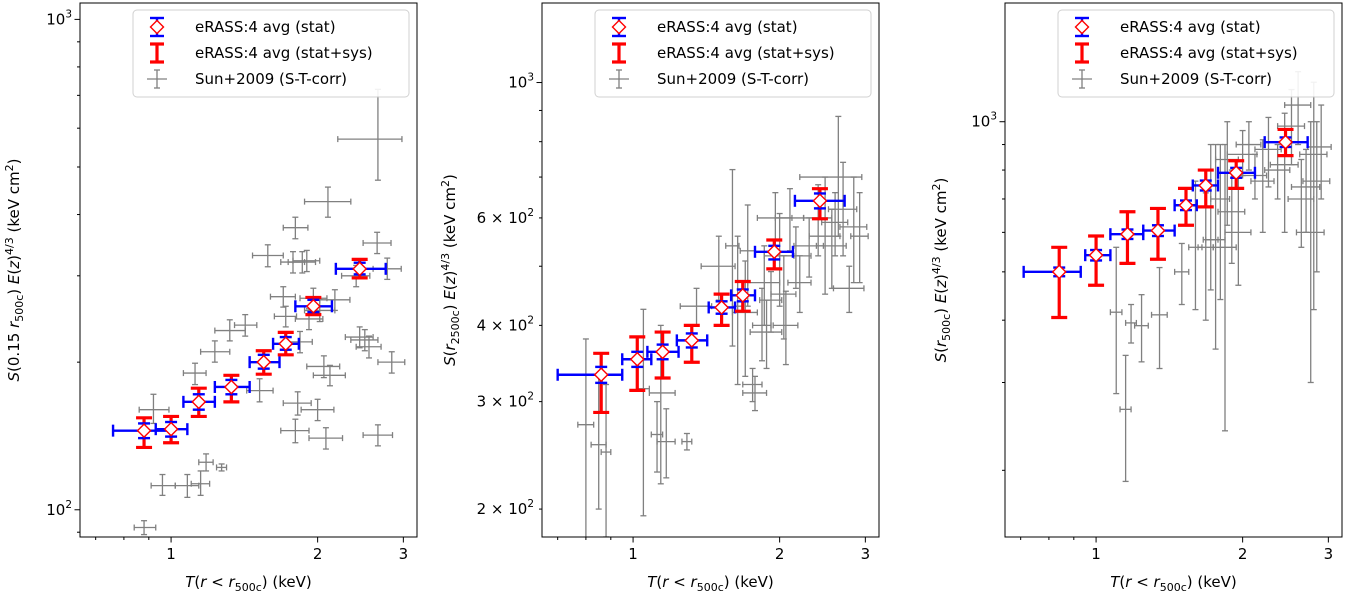 The height and width of the screenshot is (599, 1359). I want to click on x-tick-label: 3, so click(866, 554).